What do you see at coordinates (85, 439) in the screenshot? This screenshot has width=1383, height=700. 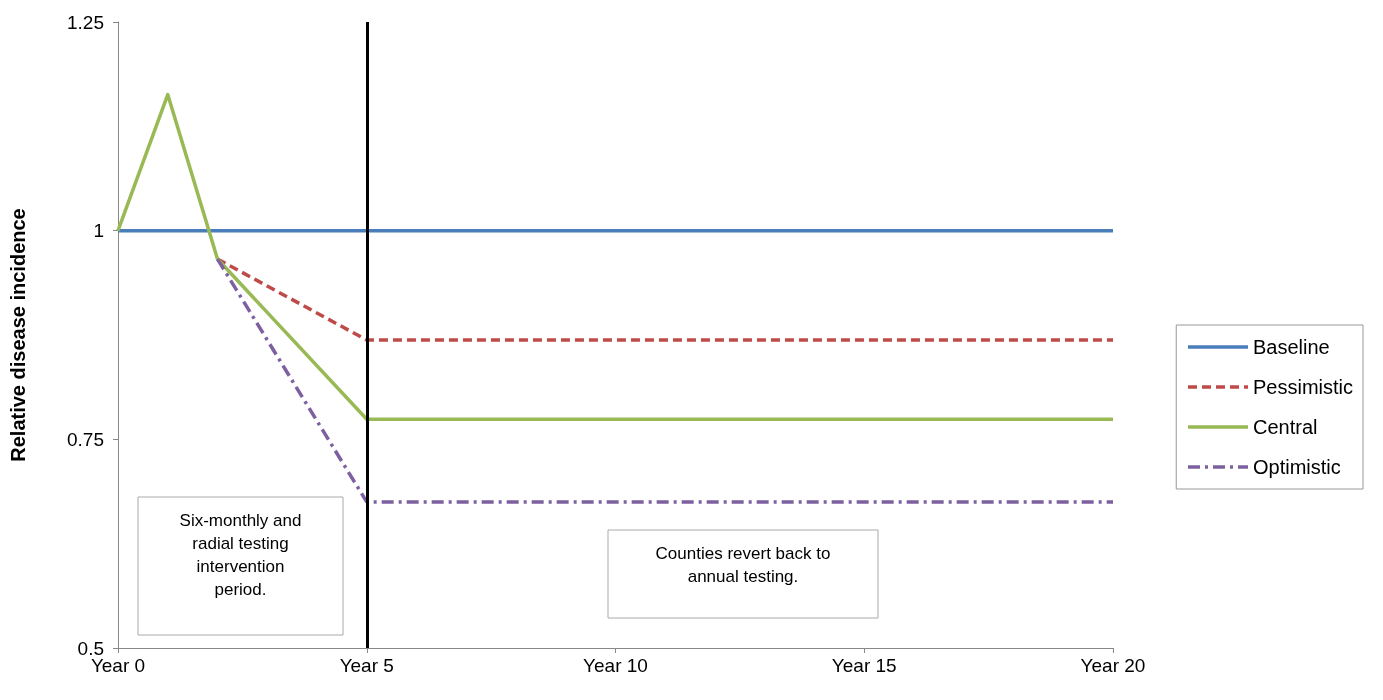 I see `y-tick-label: 0.75` at bounding box center [85, 439].